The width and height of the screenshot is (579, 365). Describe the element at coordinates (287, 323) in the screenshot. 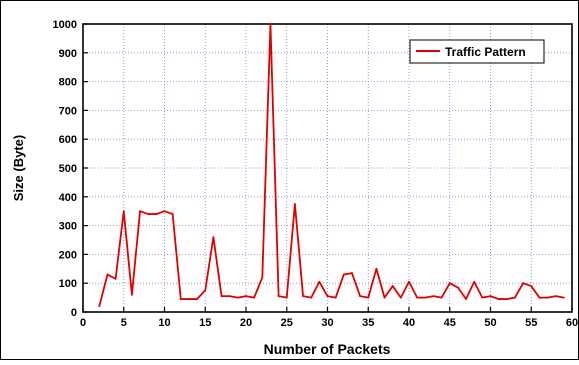

I see `x-tick-label: 25` at that location.